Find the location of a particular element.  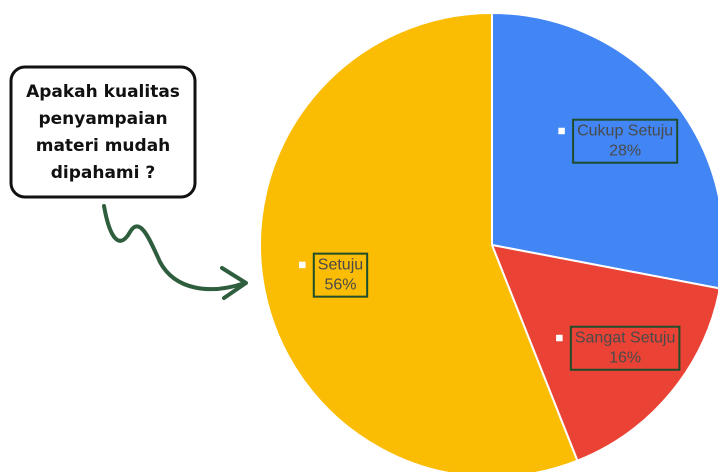

callout-box is located at coordinates (103, 132).